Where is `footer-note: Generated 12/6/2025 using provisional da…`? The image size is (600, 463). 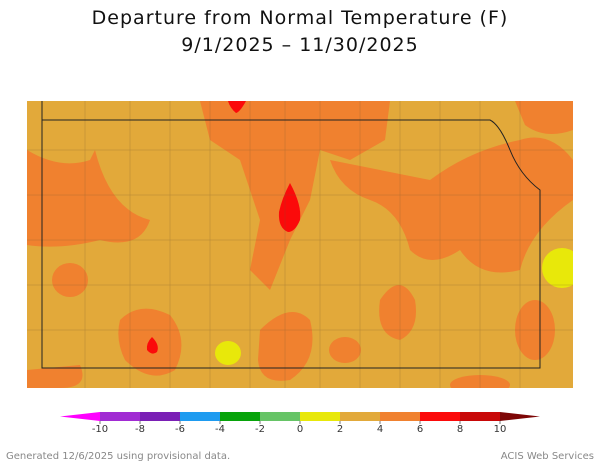
footer-note: Generated 12/6/2025 using provisional da… is located at coordinates (118, 456).